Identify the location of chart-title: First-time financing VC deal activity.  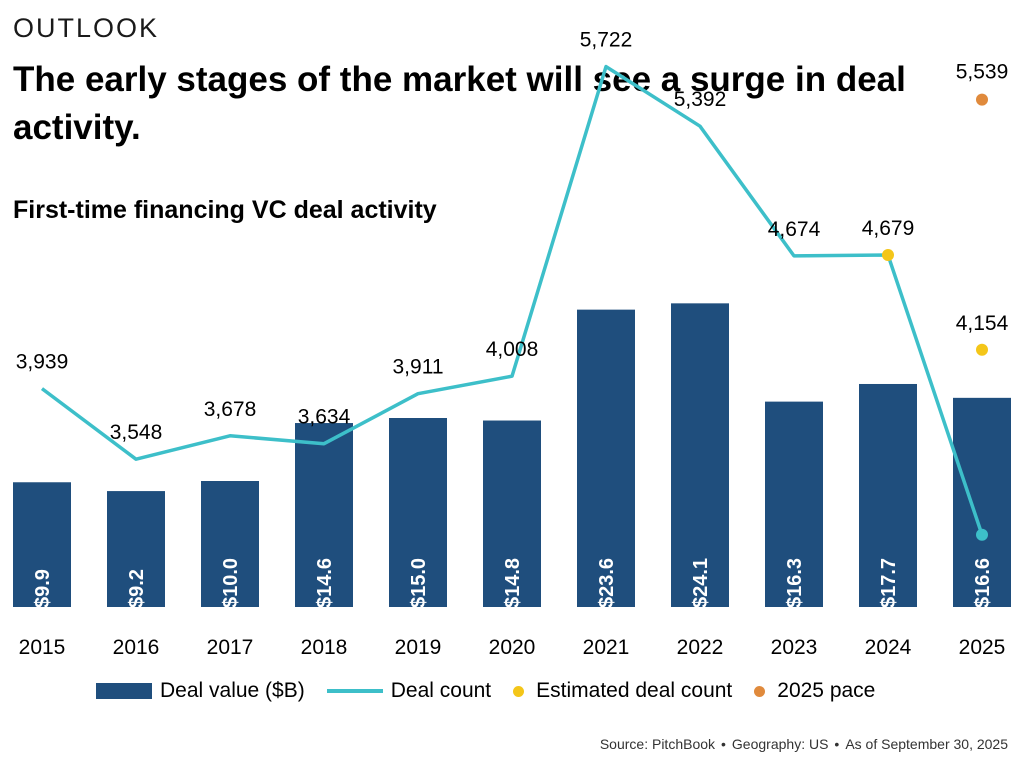
(225, 210).